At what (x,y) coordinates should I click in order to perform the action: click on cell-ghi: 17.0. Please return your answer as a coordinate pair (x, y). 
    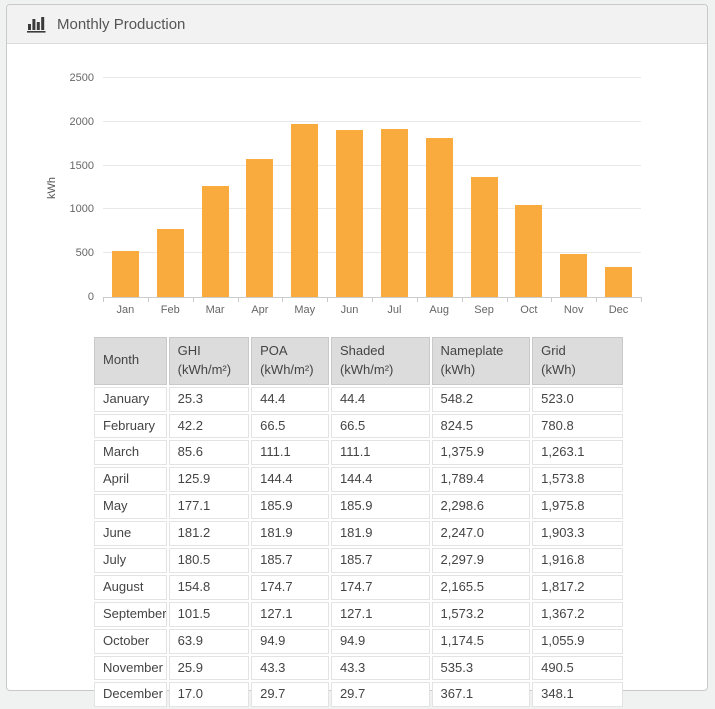
    Looking at the image, I should click on (209, 695).